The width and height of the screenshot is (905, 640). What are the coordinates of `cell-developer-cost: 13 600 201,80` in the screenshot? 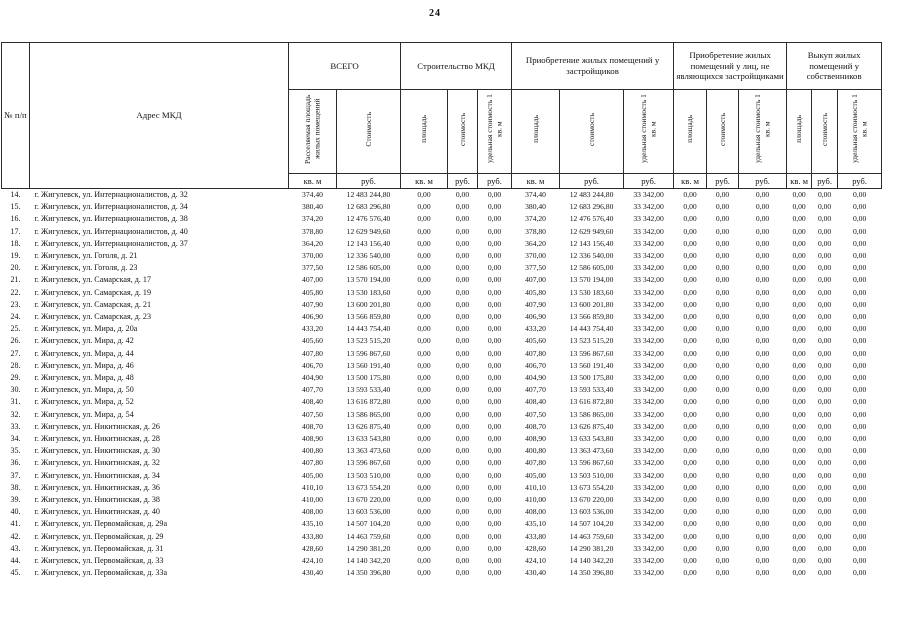 It's located at (591, 304).